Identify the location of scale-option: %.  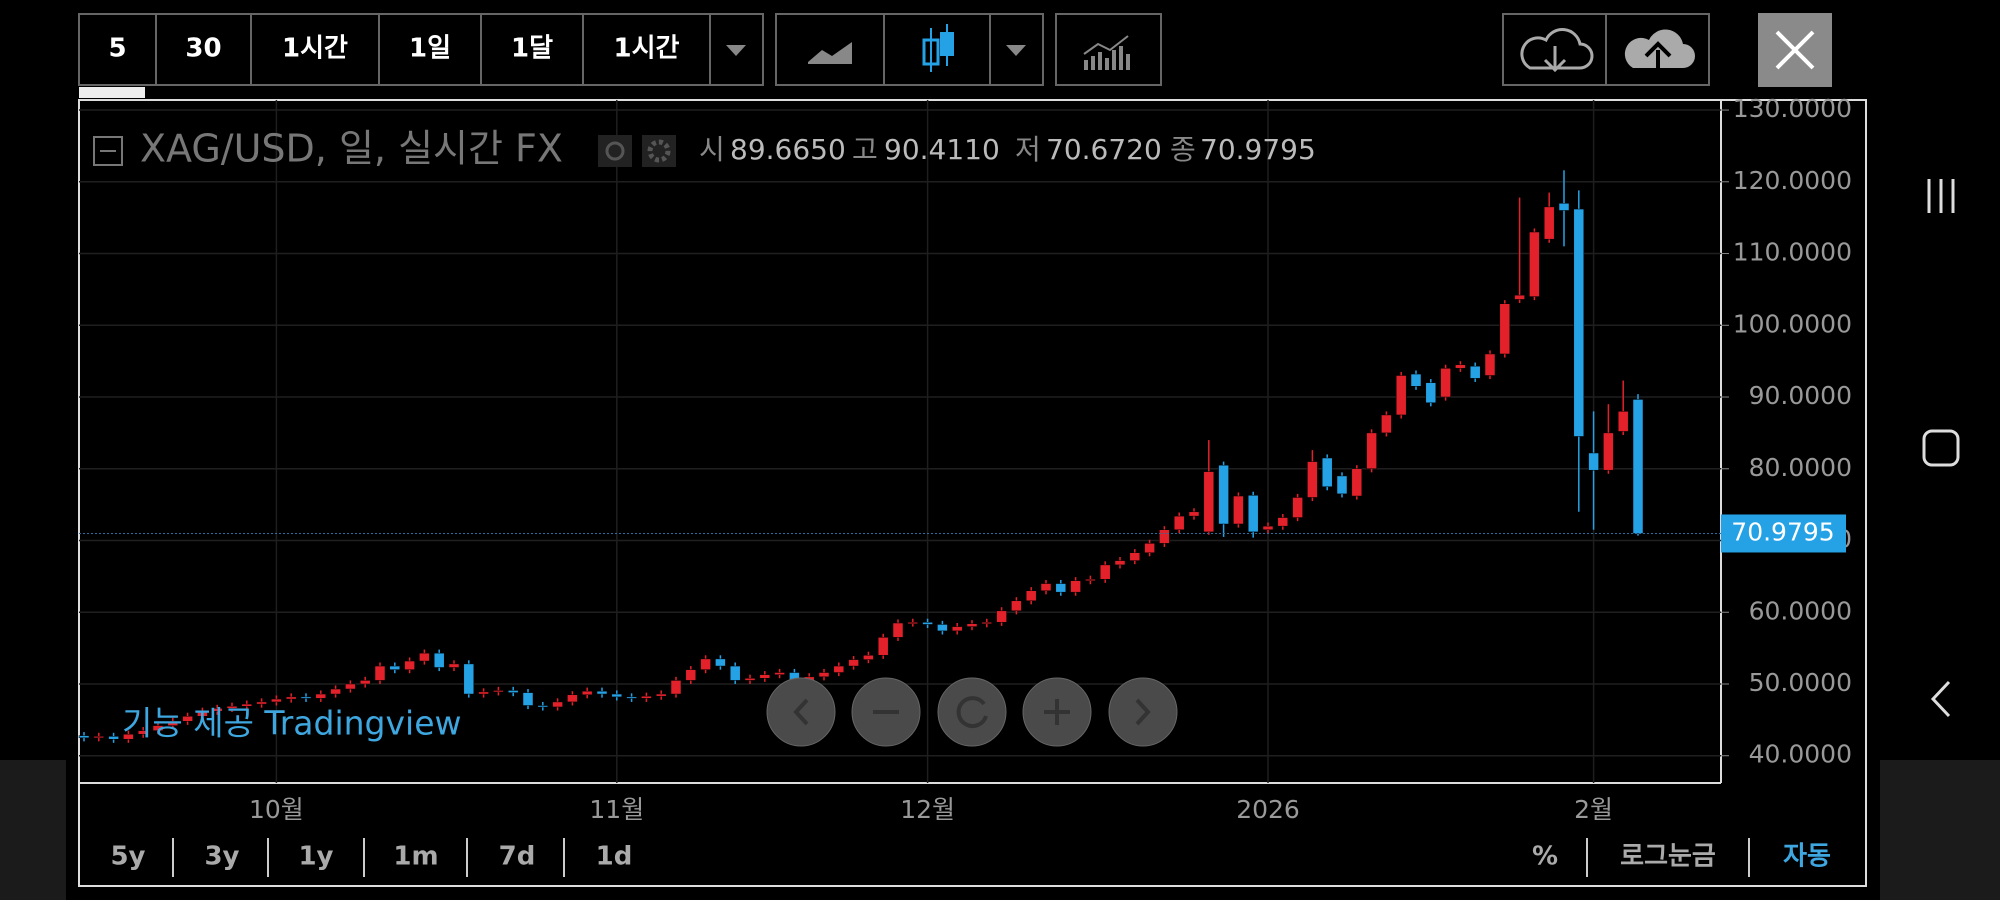
(1545, 857).